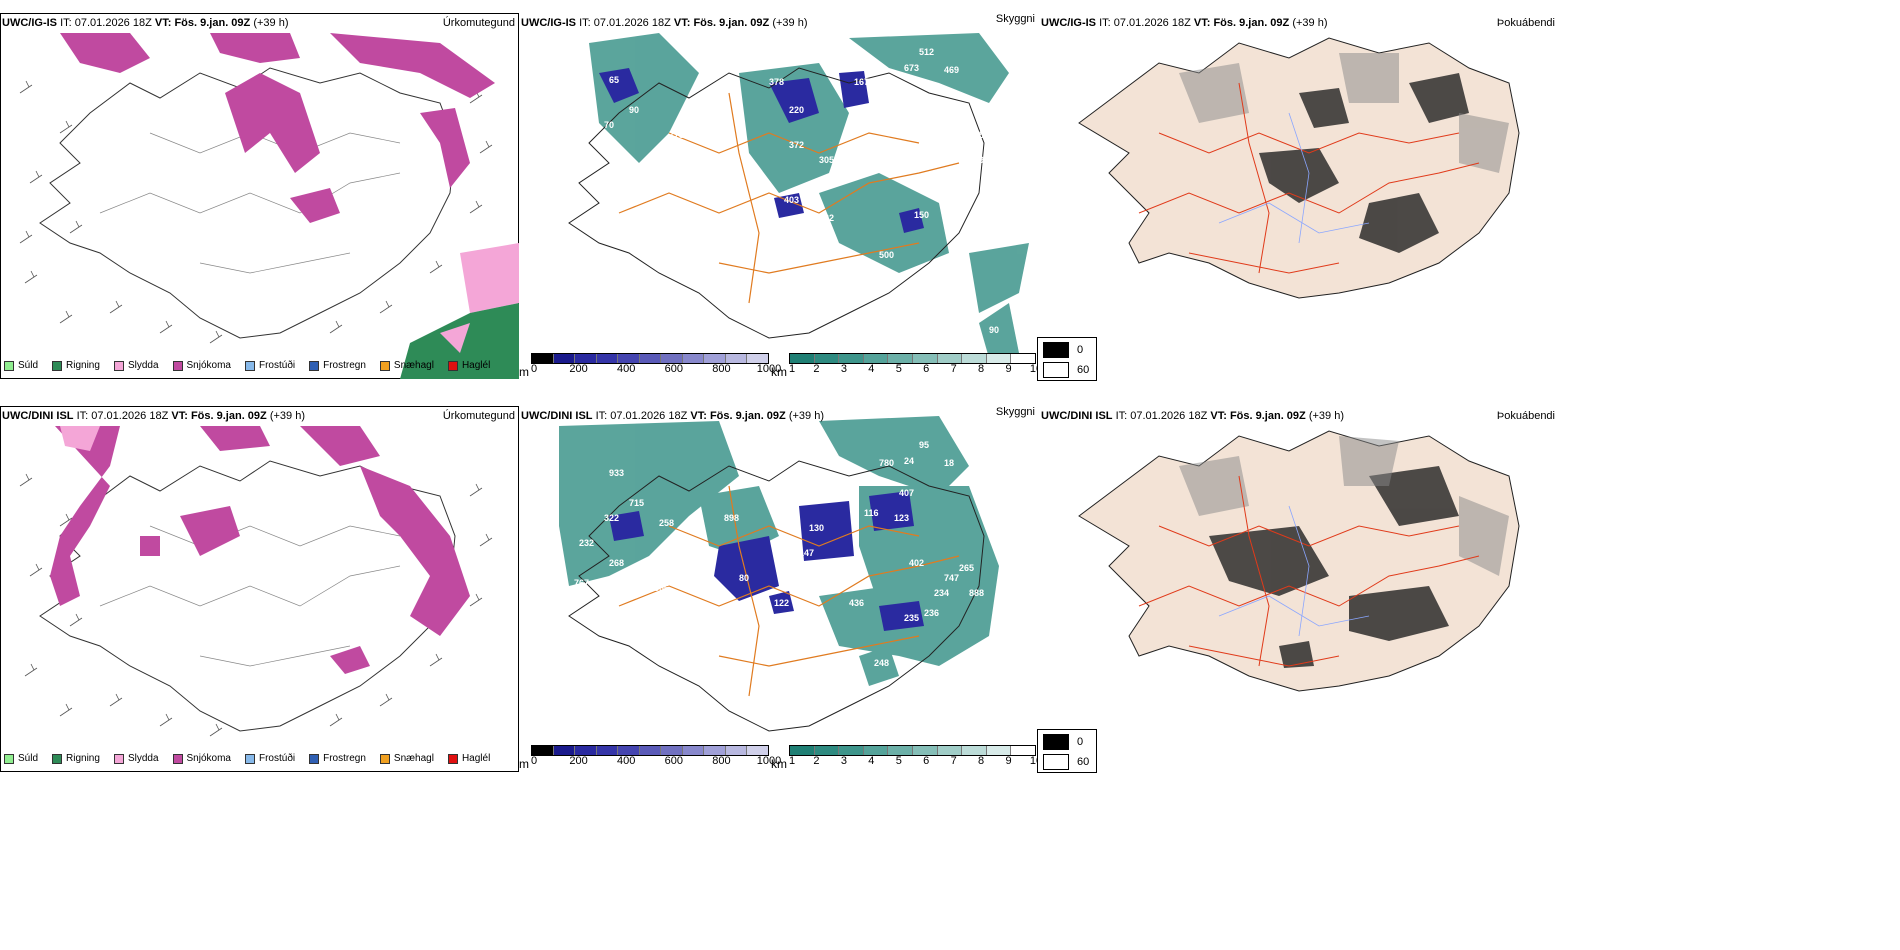 This screenshot has width=1900, height=950. I want to click on precip-type-frame-row1, so click(259, 196).